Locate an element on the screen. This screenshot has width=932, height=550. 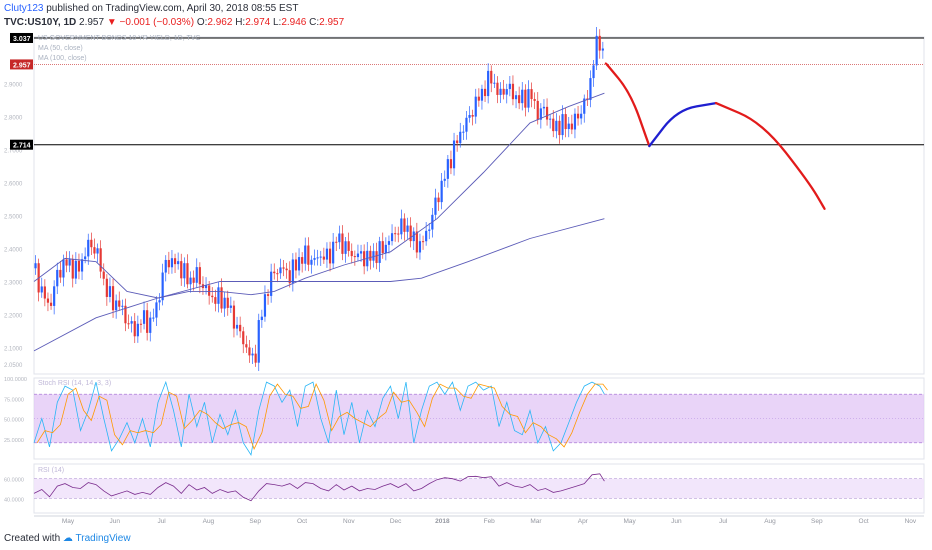
legend-title: US GOVERNMENT BONDS 10 YR YIELD, 1D, TVC is located at coordinates (119, 38).